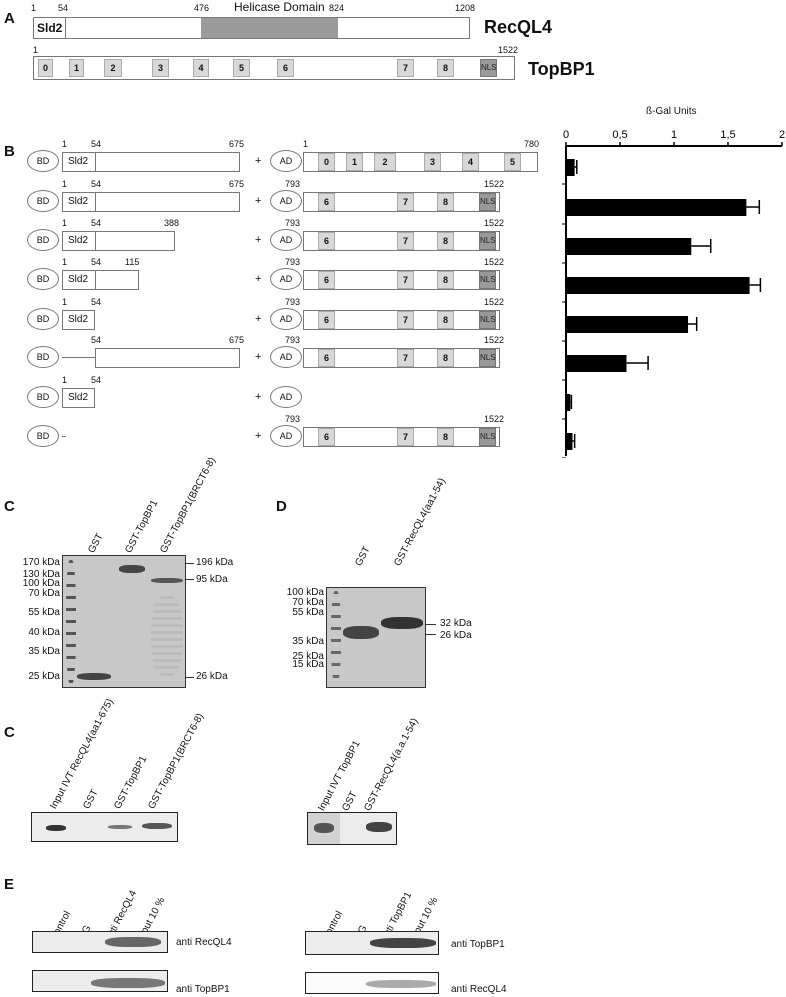  I want to click on e-left-blot-2-band, so click(128, 983).